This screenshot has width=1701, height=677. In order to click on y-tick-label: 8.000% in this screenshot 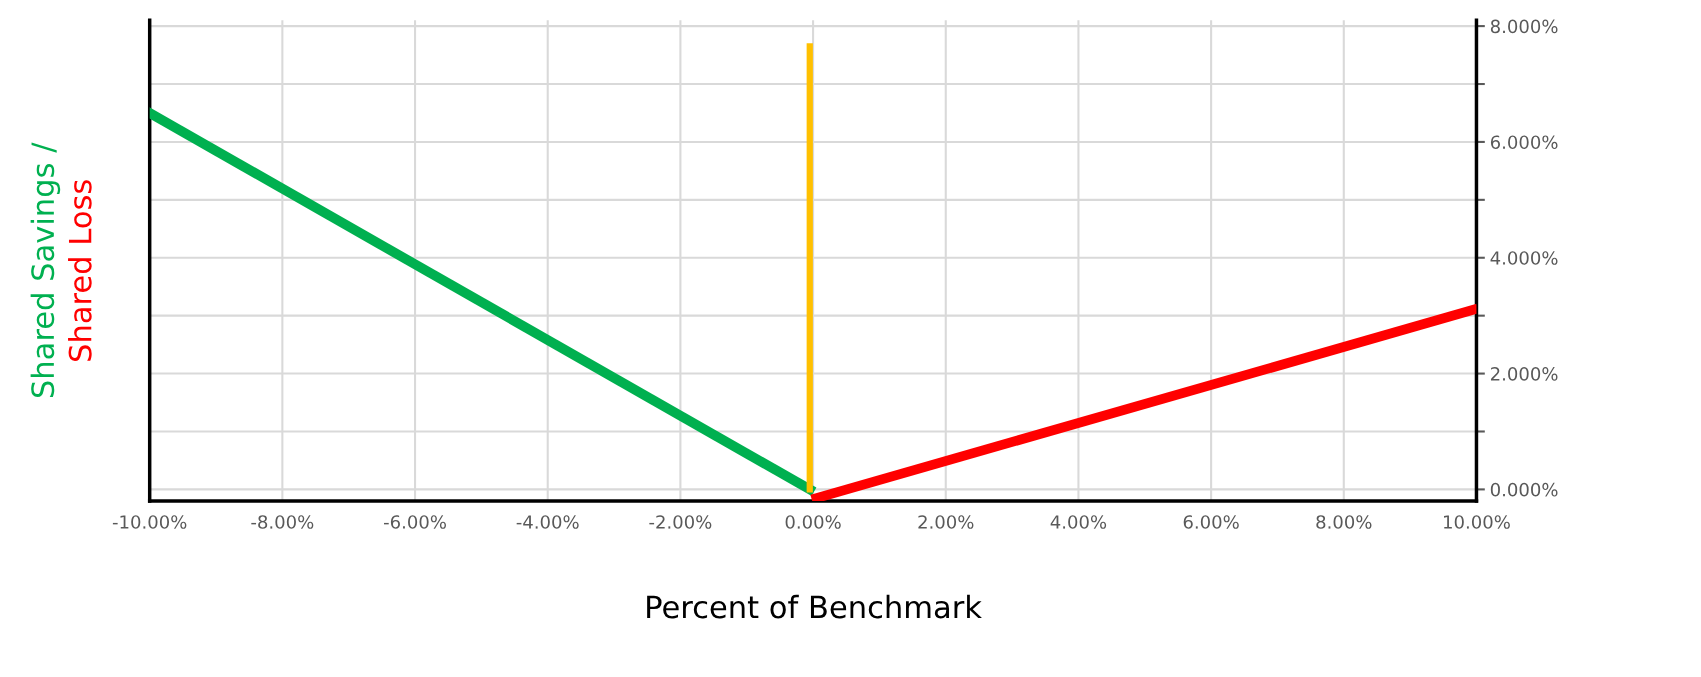, I will do `click(1524, 26)`.